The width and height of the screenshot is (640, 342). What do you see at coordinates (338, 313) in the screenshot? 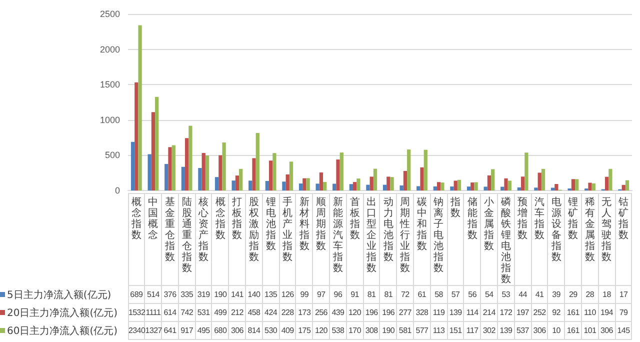
I see `data-label: 439` at bounding box center [338, 313].